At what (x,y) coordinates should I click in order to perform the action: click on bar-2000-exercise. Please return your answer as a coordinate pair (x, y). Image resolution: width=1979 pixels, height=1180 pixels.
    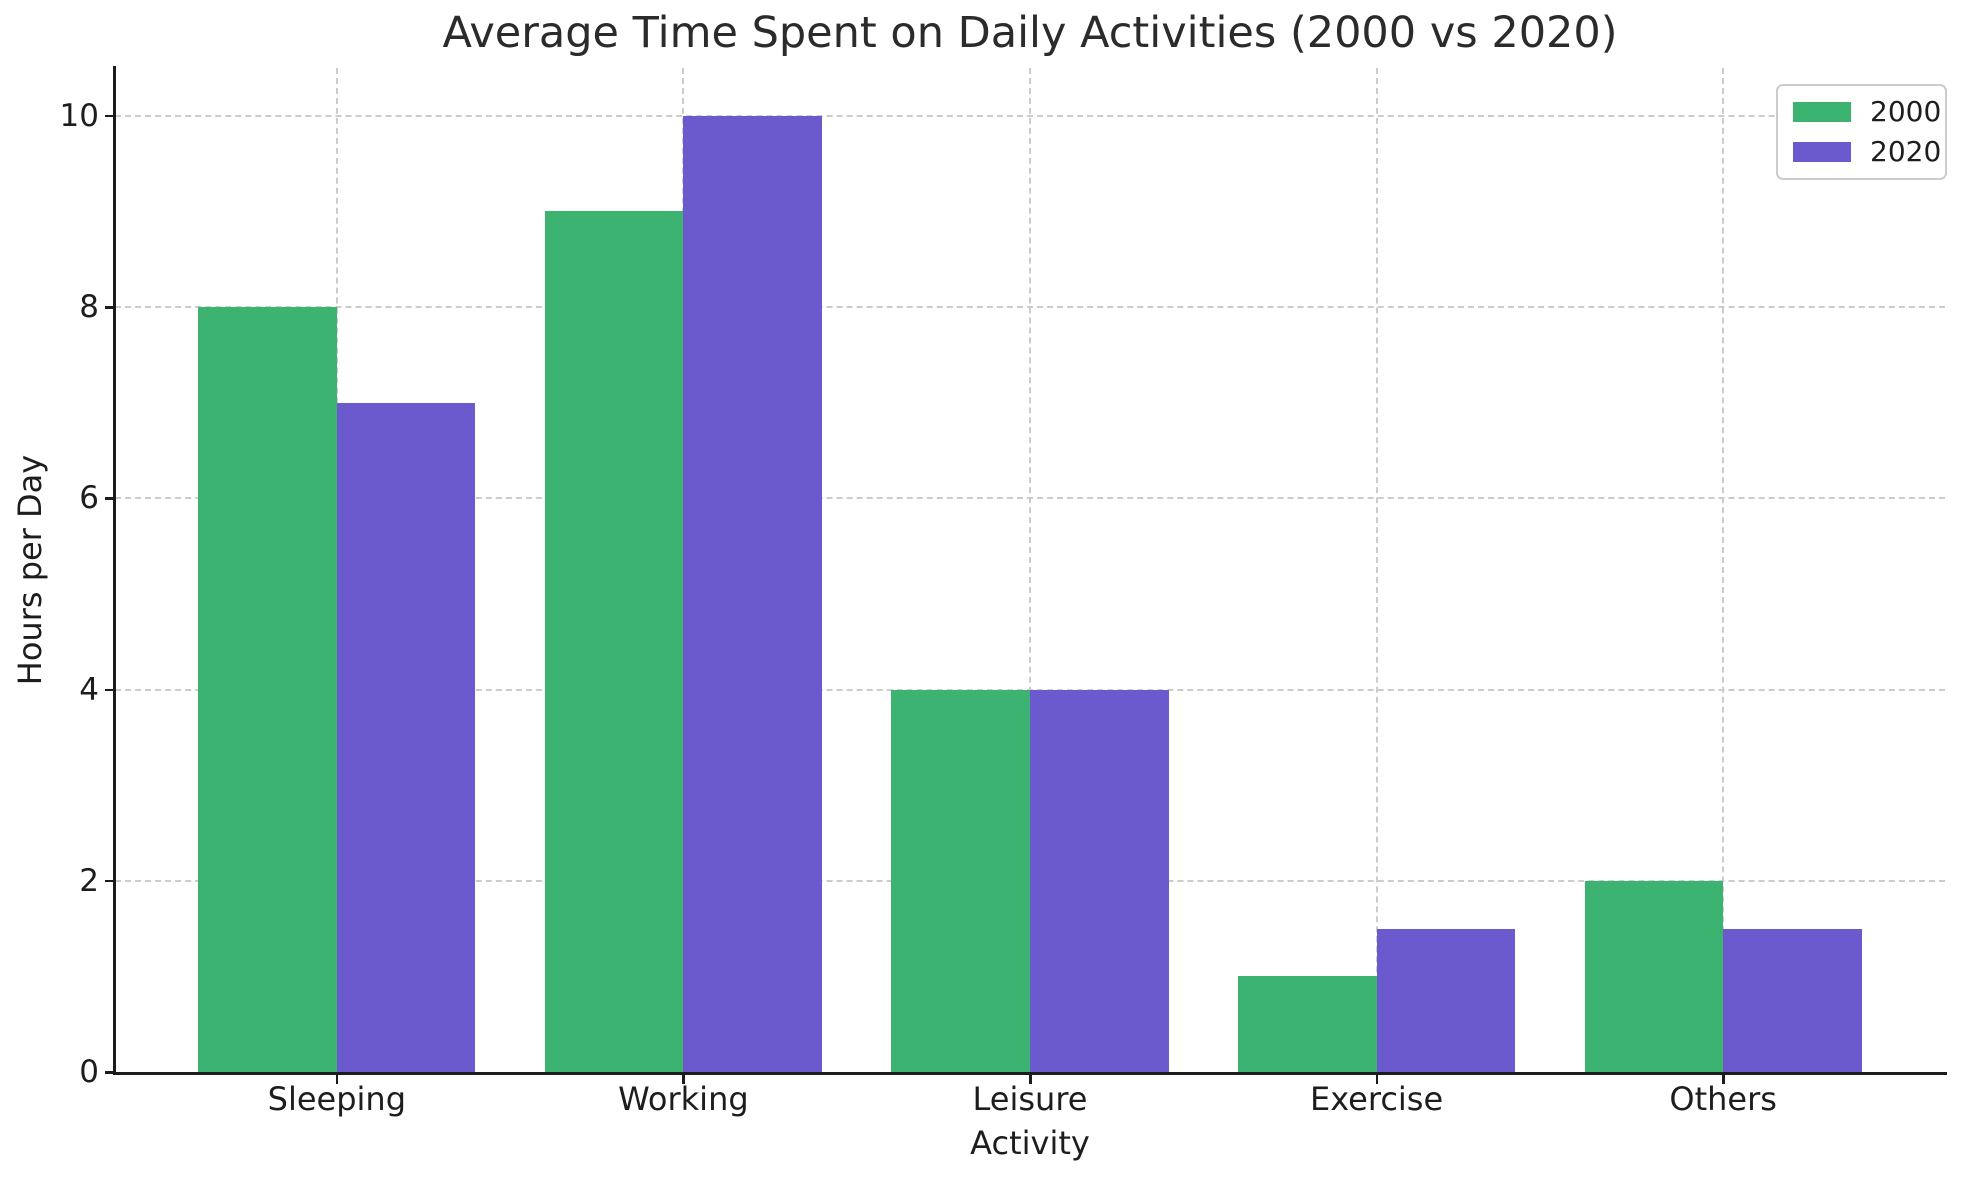
    Looking at the image, I should click on (1307, 1024).